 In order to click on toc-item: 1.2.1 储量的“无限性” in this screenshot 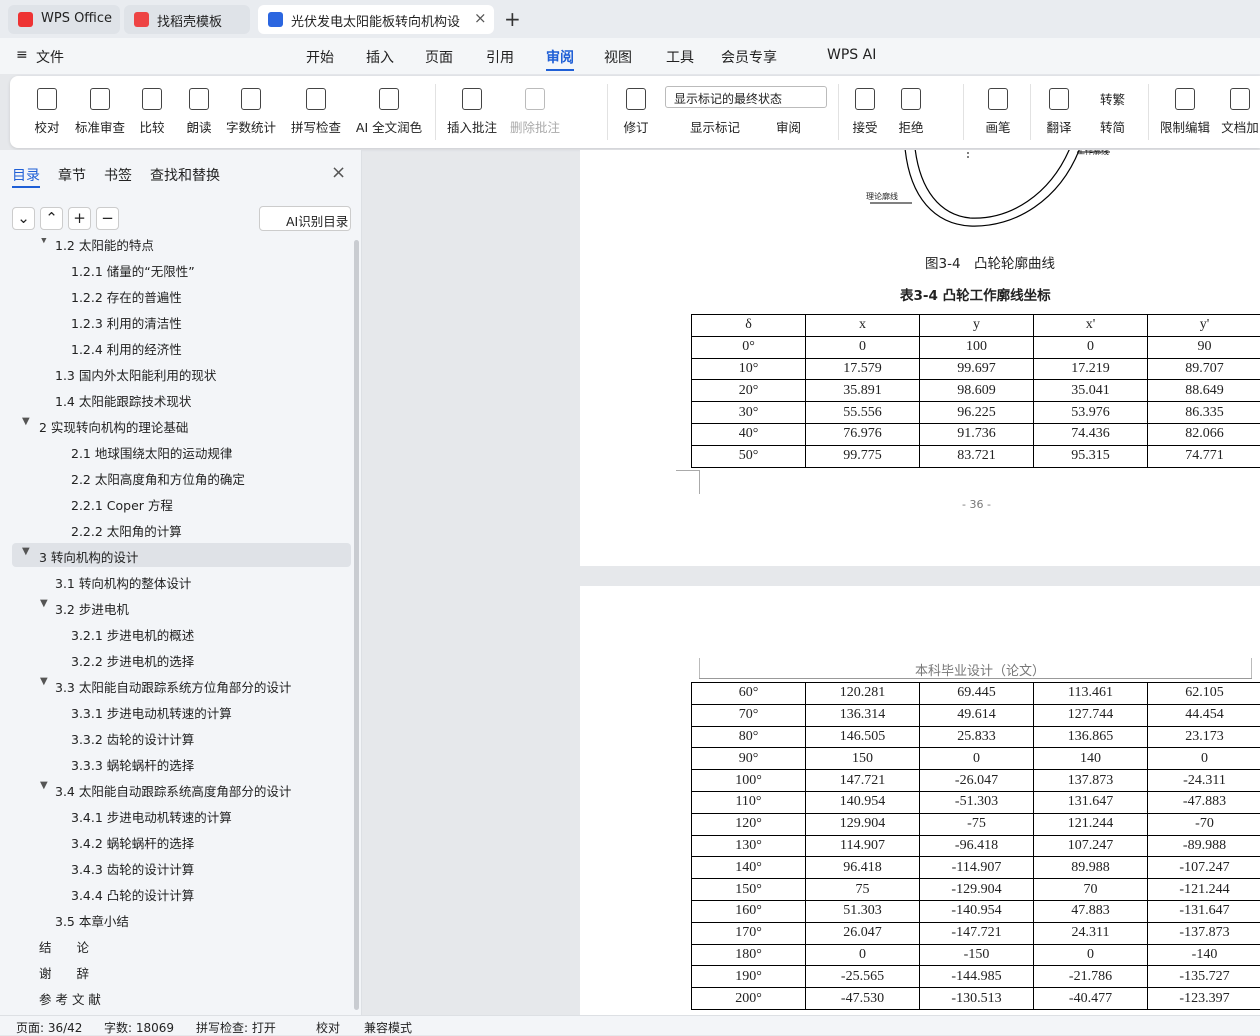, I will do `click(133, 270)`.